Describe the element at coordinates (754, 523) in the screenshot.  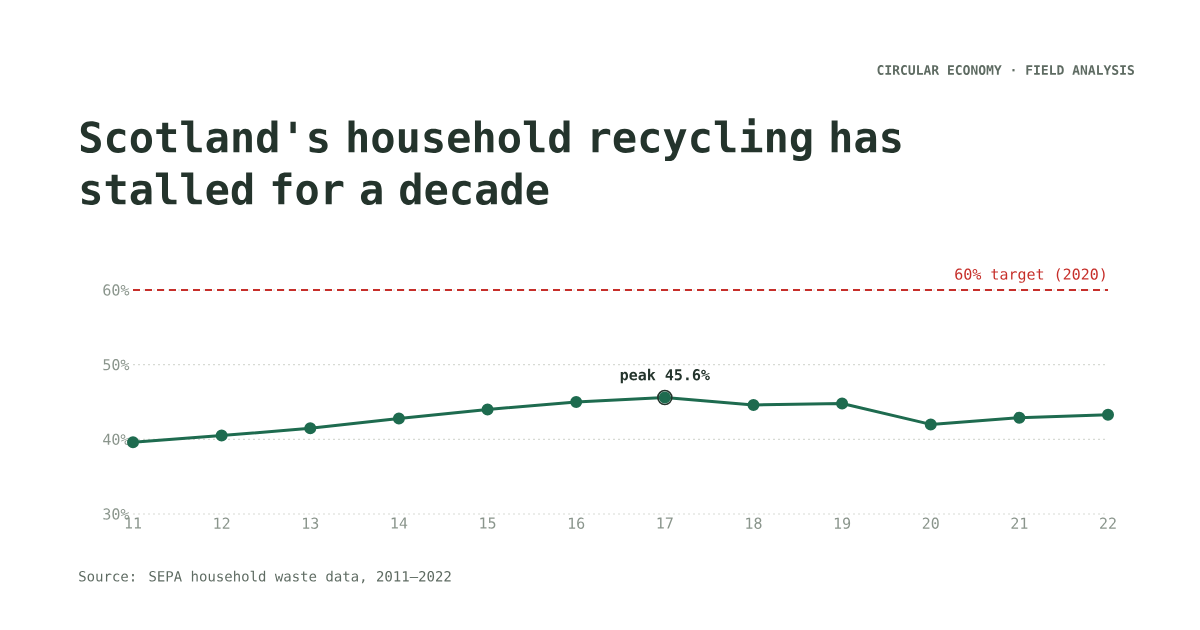
I see `x-tick-label: 18` at that location.